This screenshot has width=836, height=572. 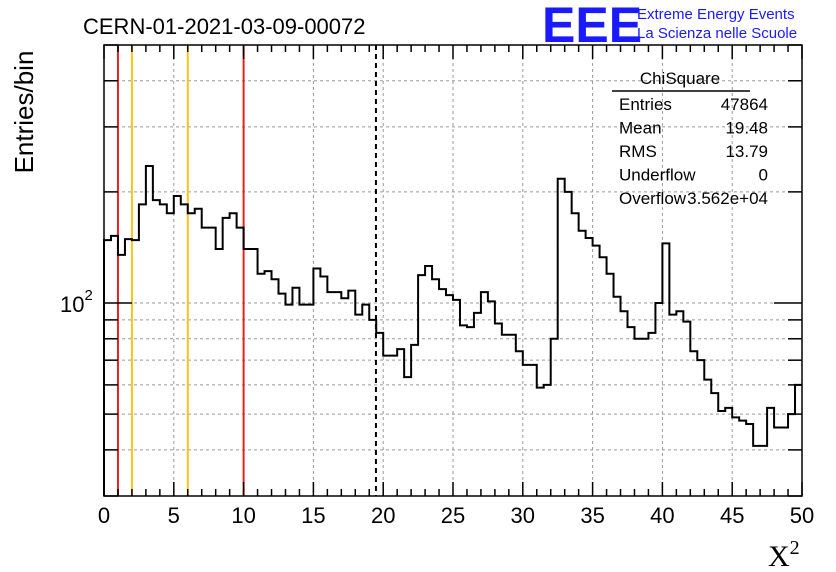 I want to click on x-tick-label: 50, so click(x=802, y=515).